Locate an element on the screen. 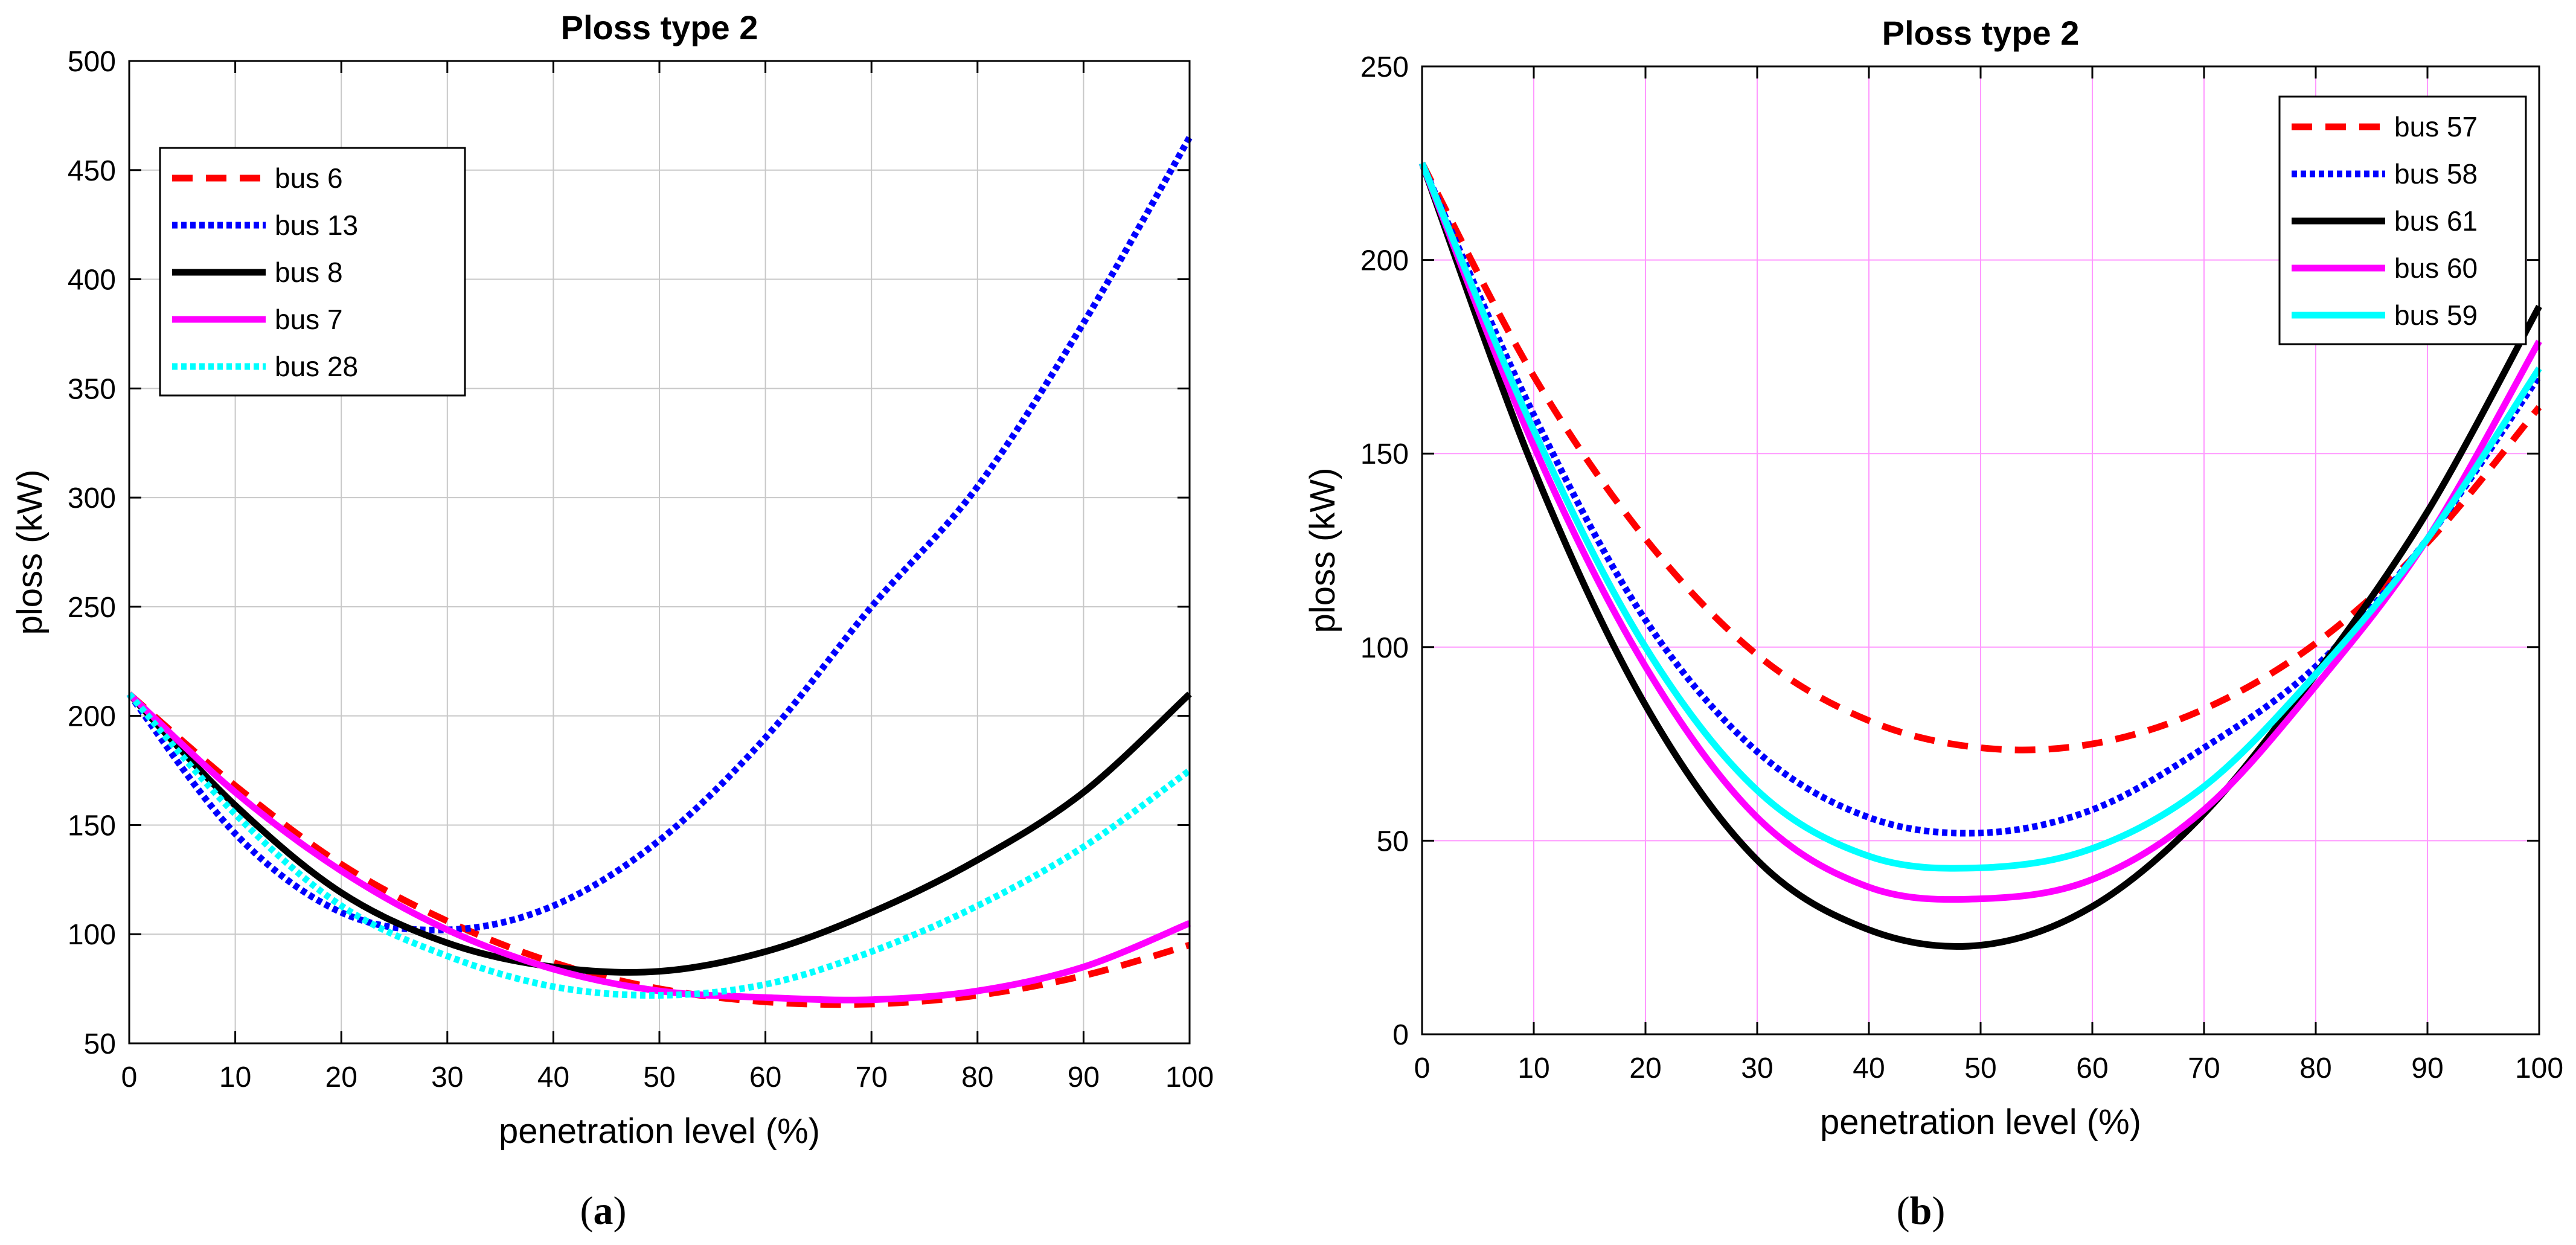 The width and height of the screenshot is (2576, 1245). y-tick-label: 300 is located at coordinates (92, 498).